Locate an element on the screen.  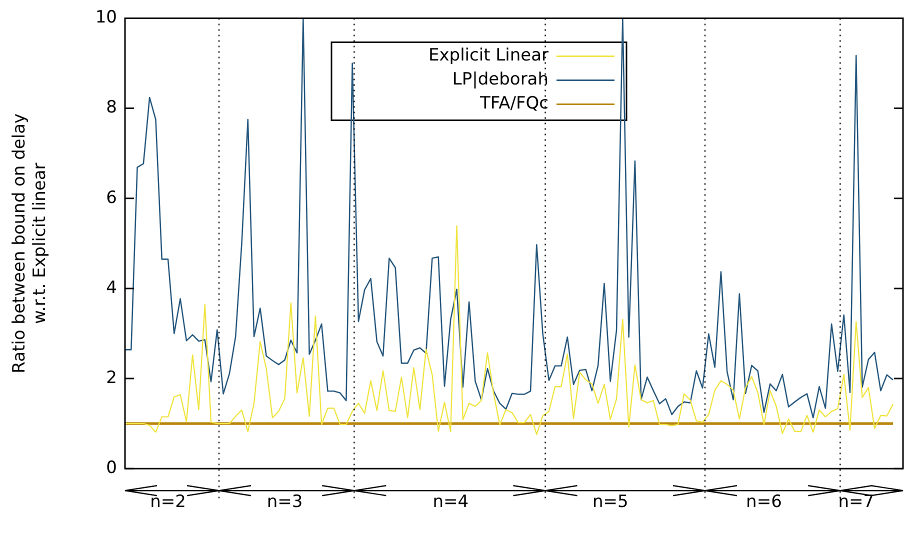
y-tick-label: 6 is located at coordinates (111, 198).